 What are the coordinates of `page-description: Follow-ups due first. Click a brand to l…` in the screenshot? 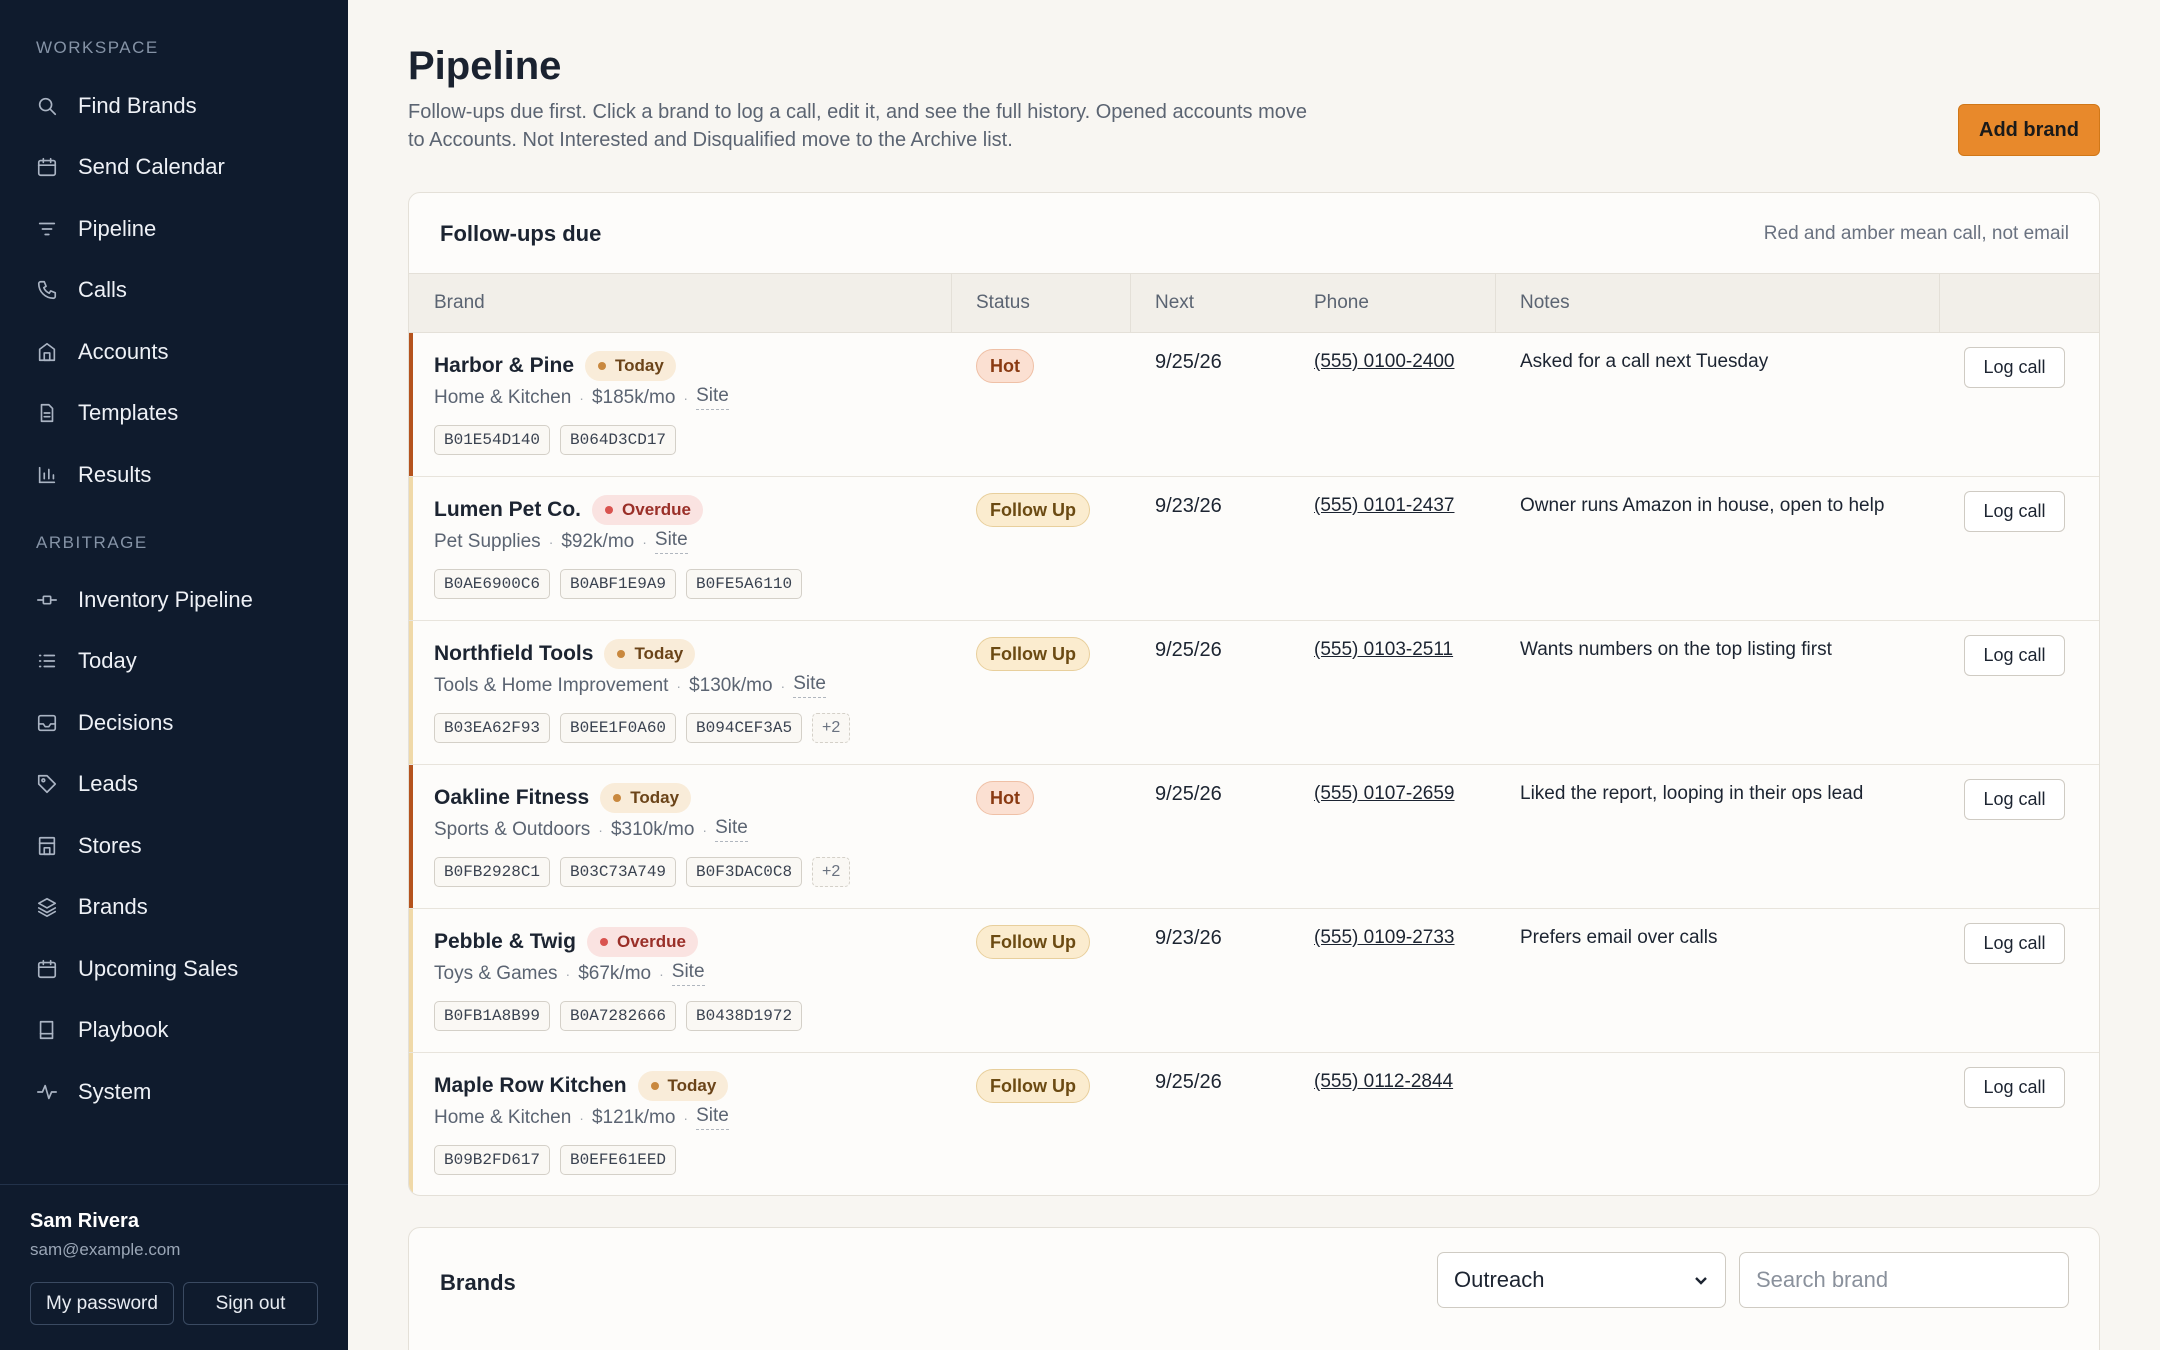 It's located at (857, 126).